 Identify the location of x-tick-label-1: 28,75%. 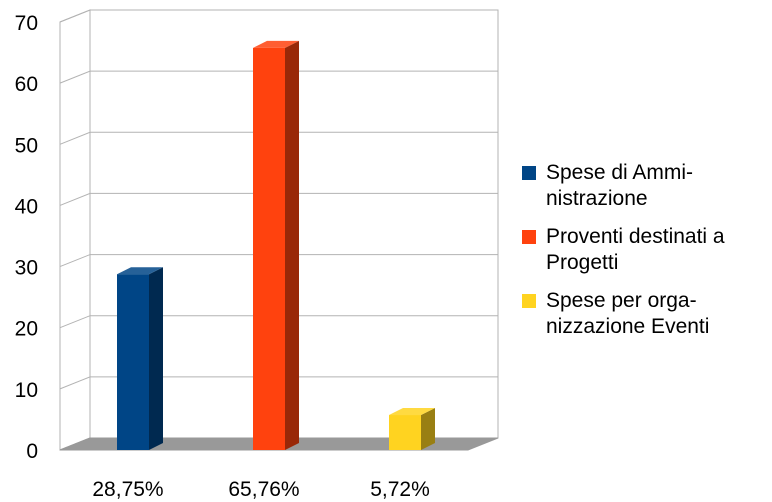
(127, 489).